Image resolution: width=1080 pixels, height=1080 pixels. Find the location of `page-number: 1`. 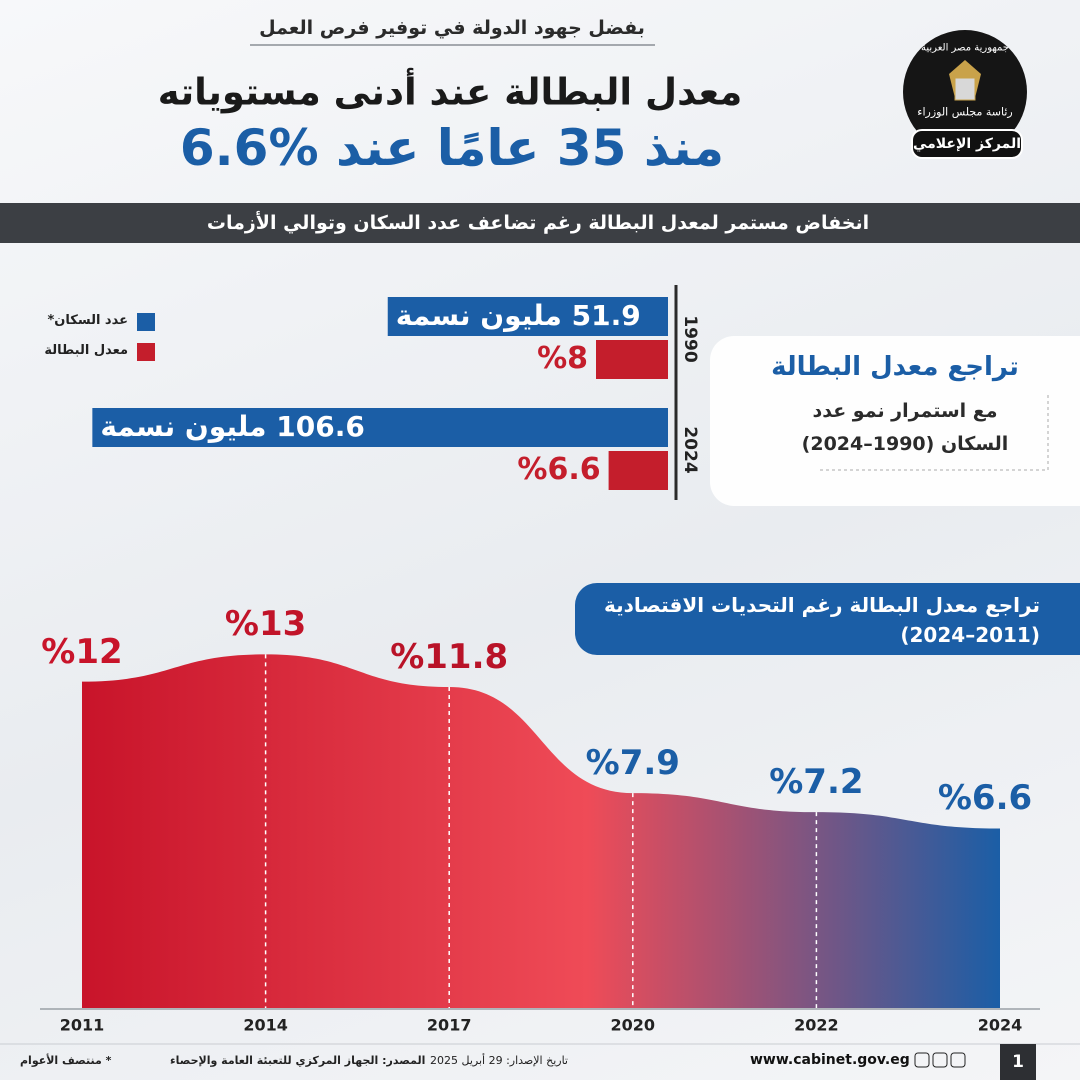

page-number: 1 is located at coordinates (1018, 1062).